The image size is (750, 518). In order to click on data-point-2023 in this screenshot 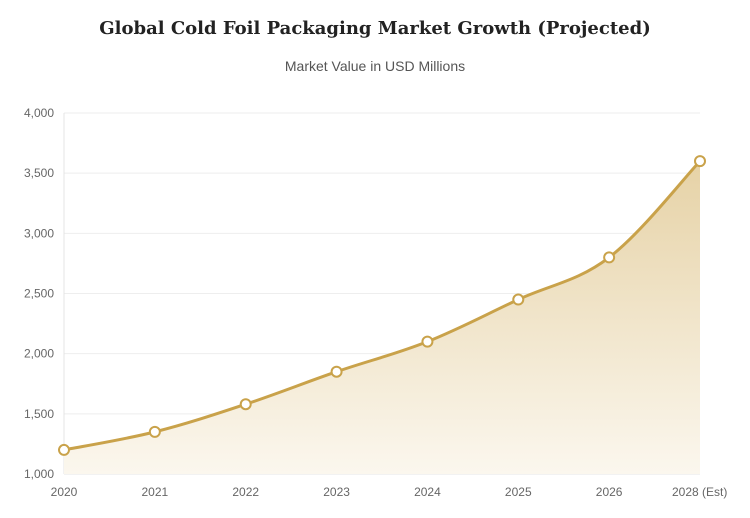, I will do `click(336, 371)`.